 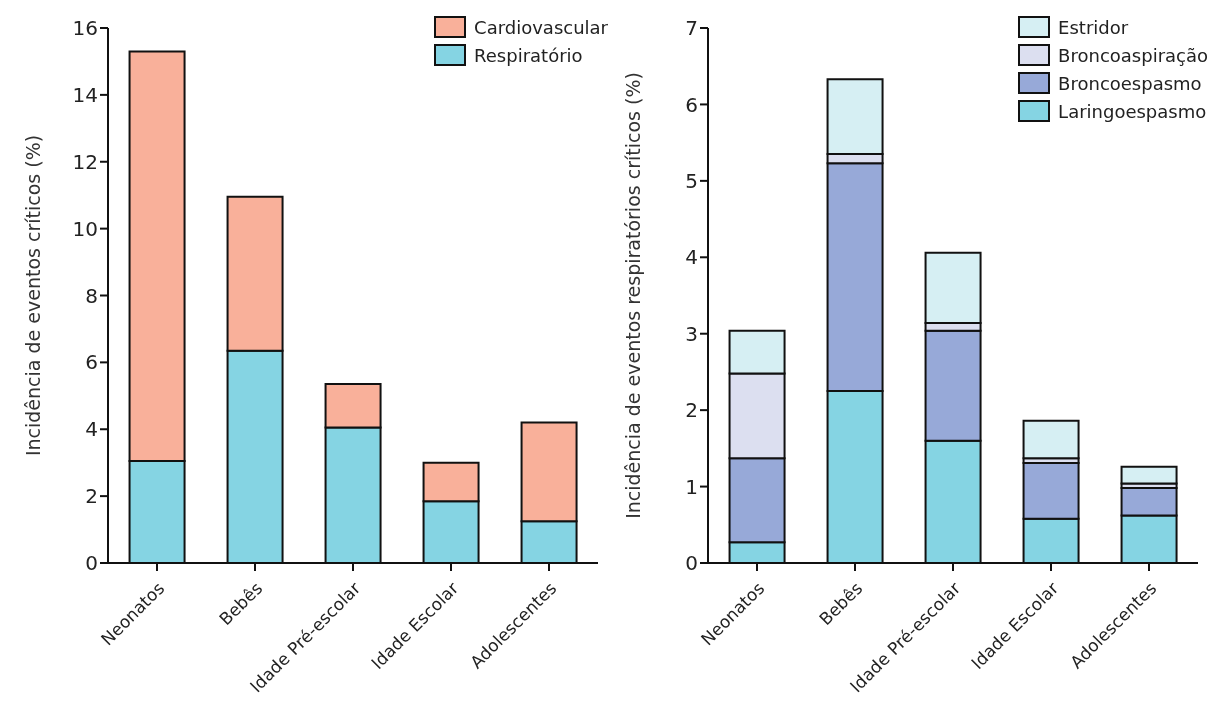 I want to click on legend-label: Cardiovascular, so click(x=541, y=27).